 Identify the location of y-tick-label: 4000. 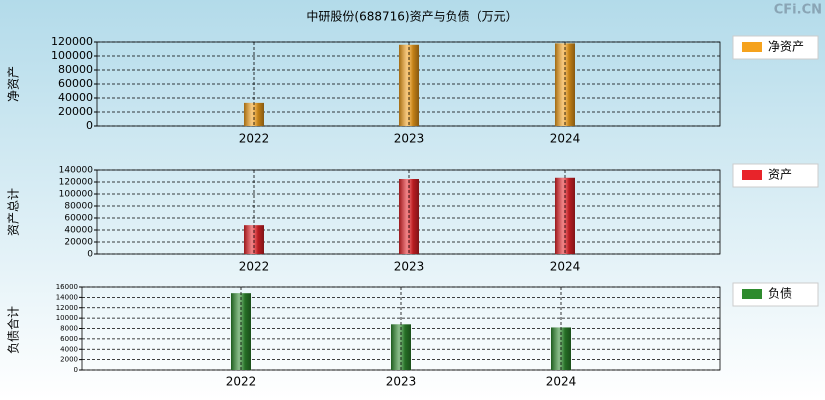
(69, 349).